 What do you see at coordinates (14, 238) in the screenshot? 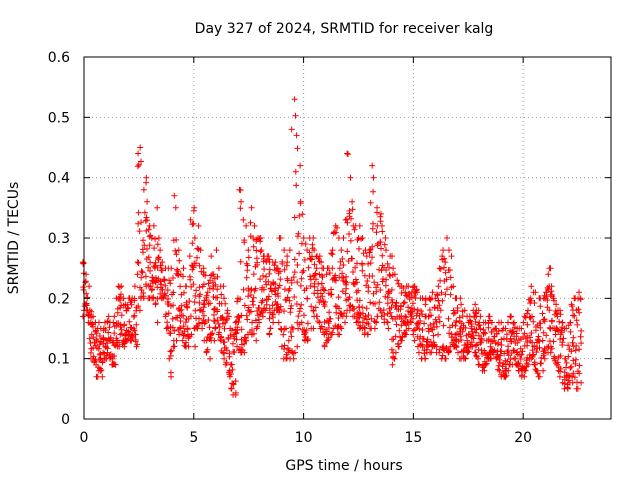
I see `y-axis-label: SRMTID / TECUs` at bounding box center [14, 238].